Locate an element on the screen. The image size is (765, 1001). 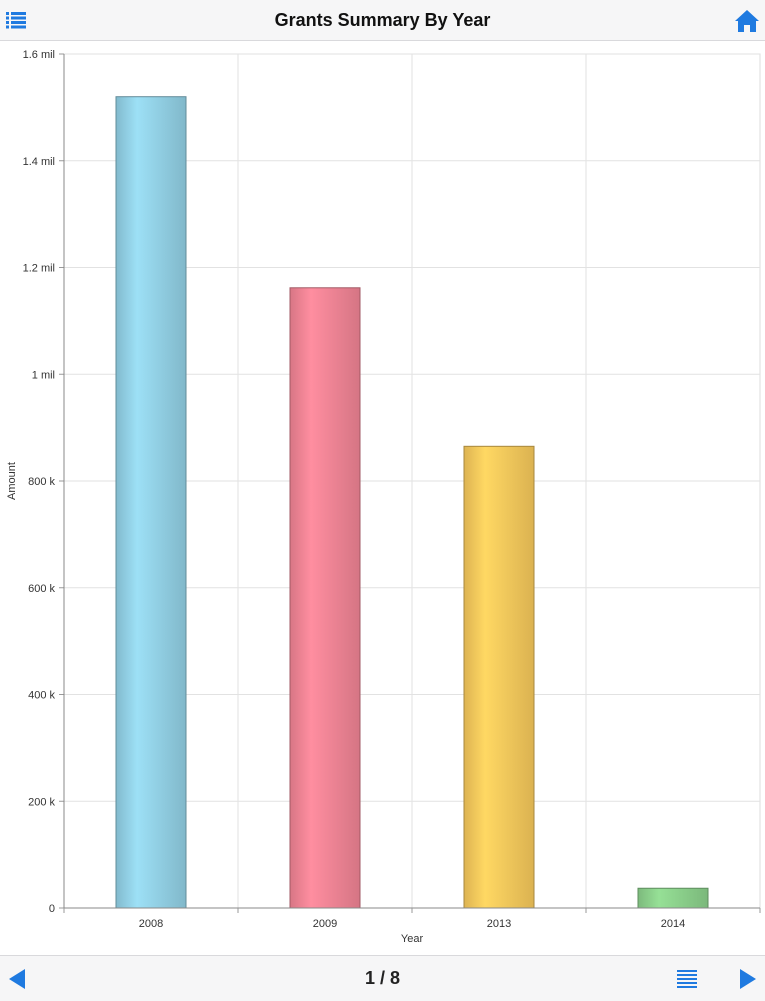
y-axis-label: Amount is located at coordinates (12, 481).